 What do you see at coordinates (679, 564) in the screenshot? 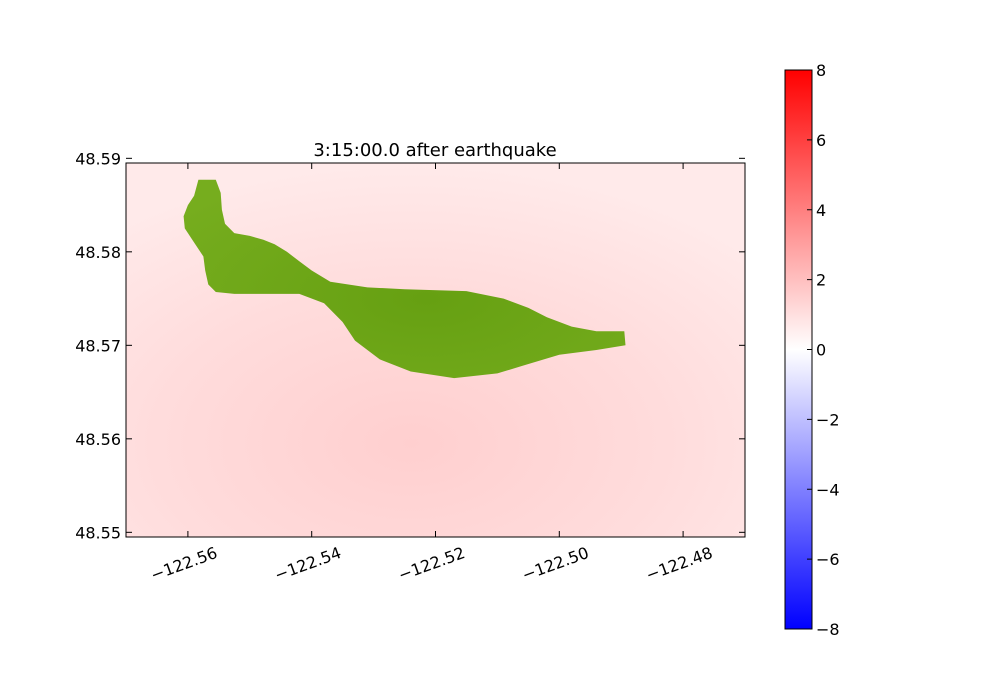
I see `x-tick-label: −122.48` at bounding box center [679, 564].